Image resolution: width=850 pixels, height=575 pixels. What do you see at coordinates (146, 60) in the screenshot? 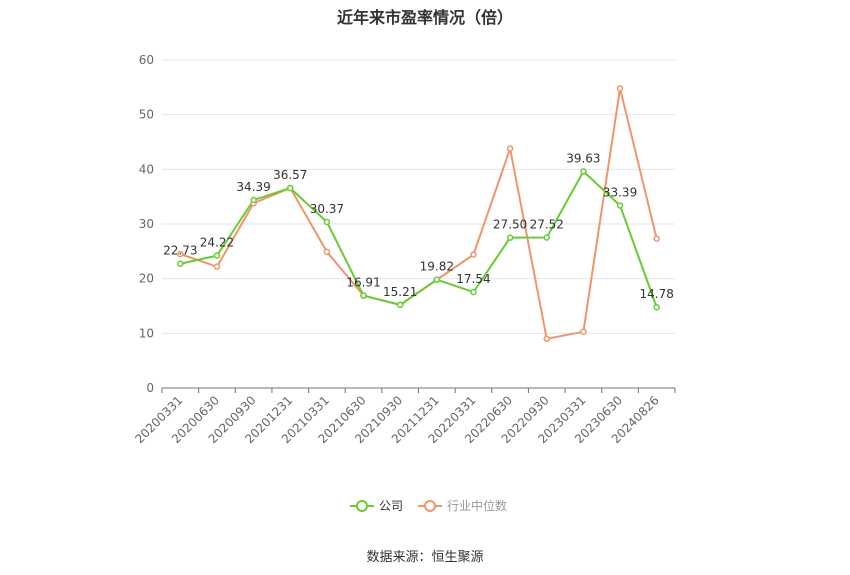
I see `y-tick-label: 60` at bounding box center [146, 60].